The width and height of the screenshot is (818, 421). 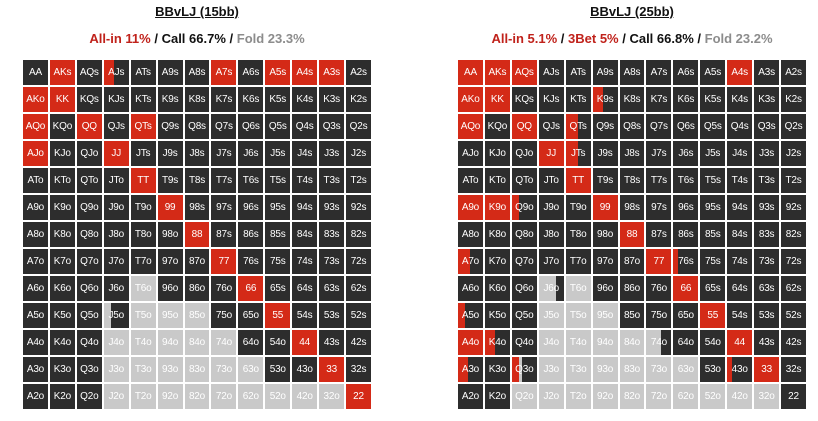 What do you see at coordinates (89, 99) in the screenshot?
I see `hand-label: KQs` at bounding box center [89, 99].